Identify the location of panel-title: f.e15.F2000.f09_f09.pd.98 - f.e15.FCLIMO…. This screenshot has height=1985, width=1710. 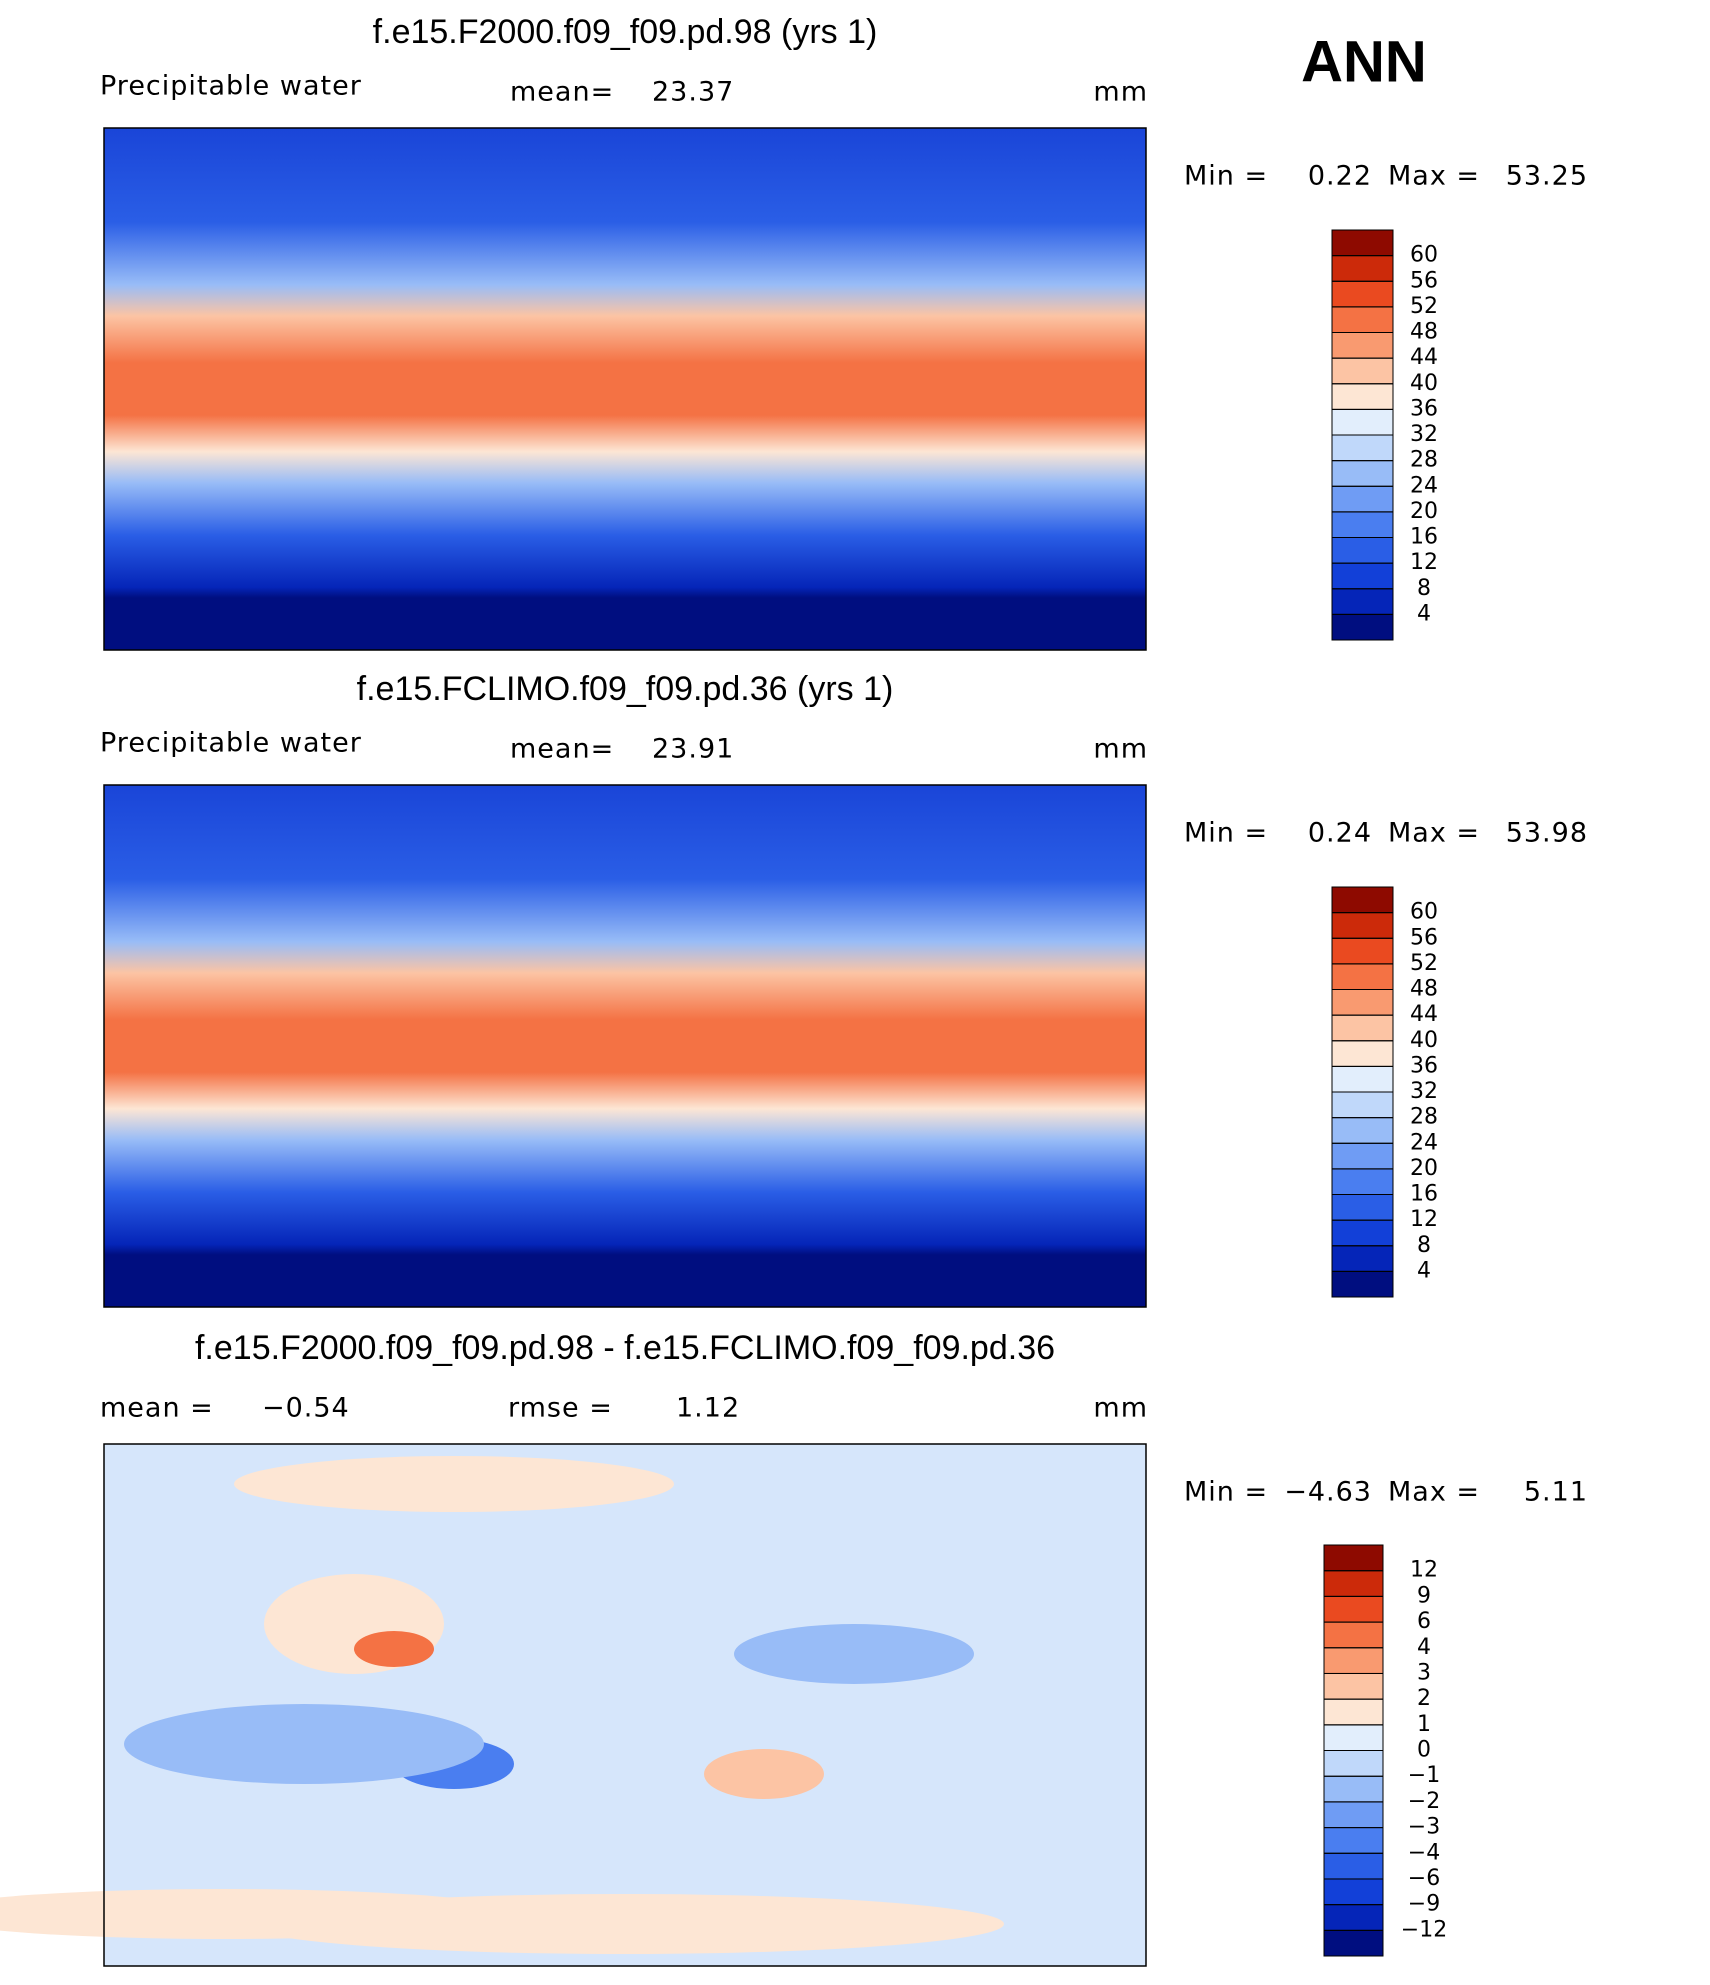
(625, 1348).